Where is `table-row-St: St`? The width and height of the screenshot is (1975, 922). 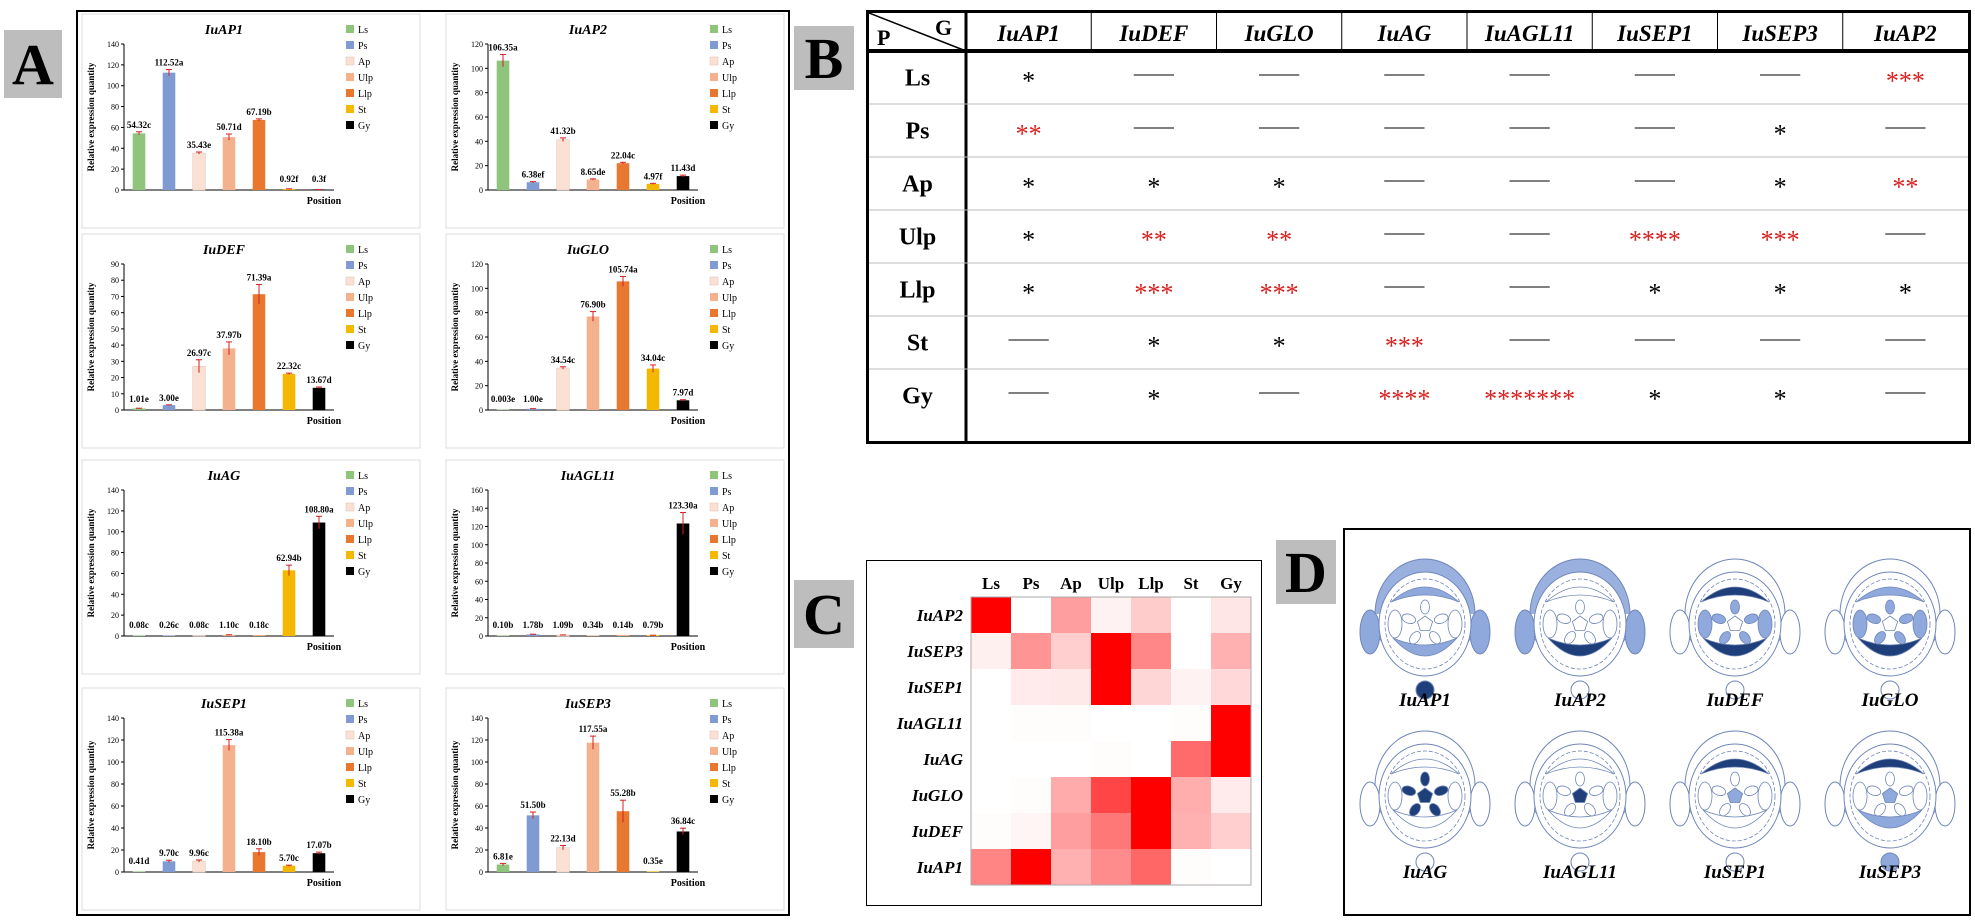 table-row-St: St is located at coordinates (917, 344).